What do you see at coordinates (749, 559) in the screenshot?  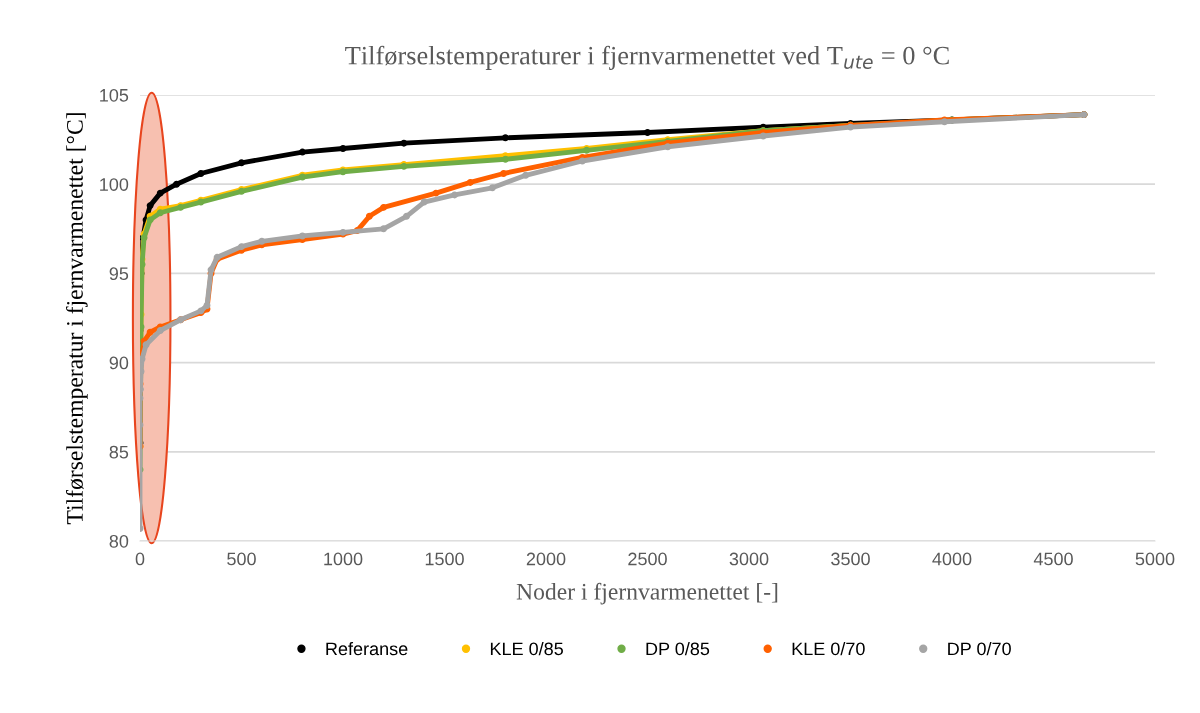 I see `x-tick-label: 3000` at bounding box center [749, 559].